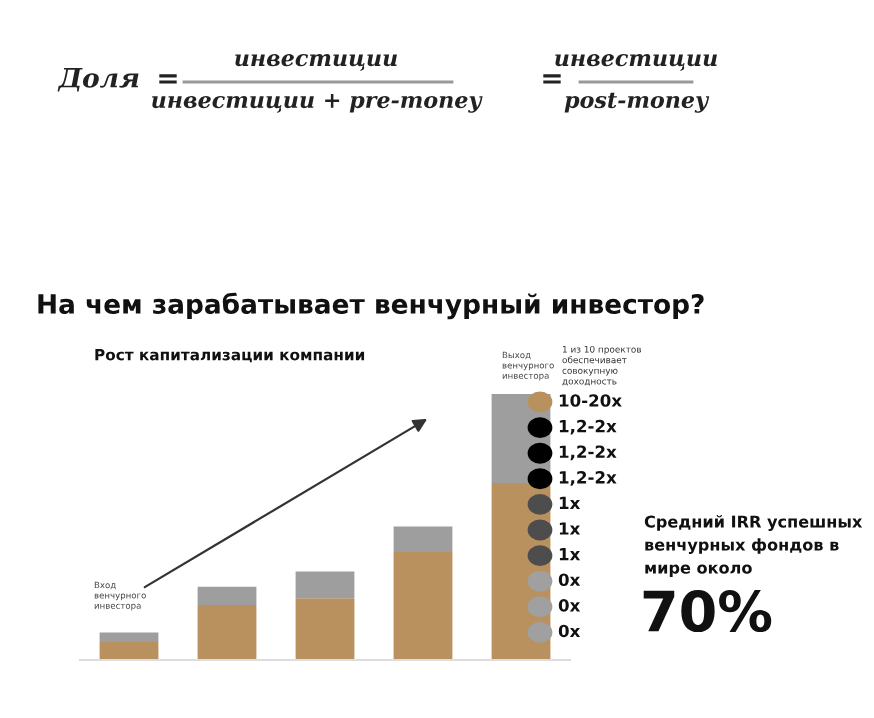  Describe the element at coordinates (707, 611) in the screenshot. I see `text: 70%` at that location.